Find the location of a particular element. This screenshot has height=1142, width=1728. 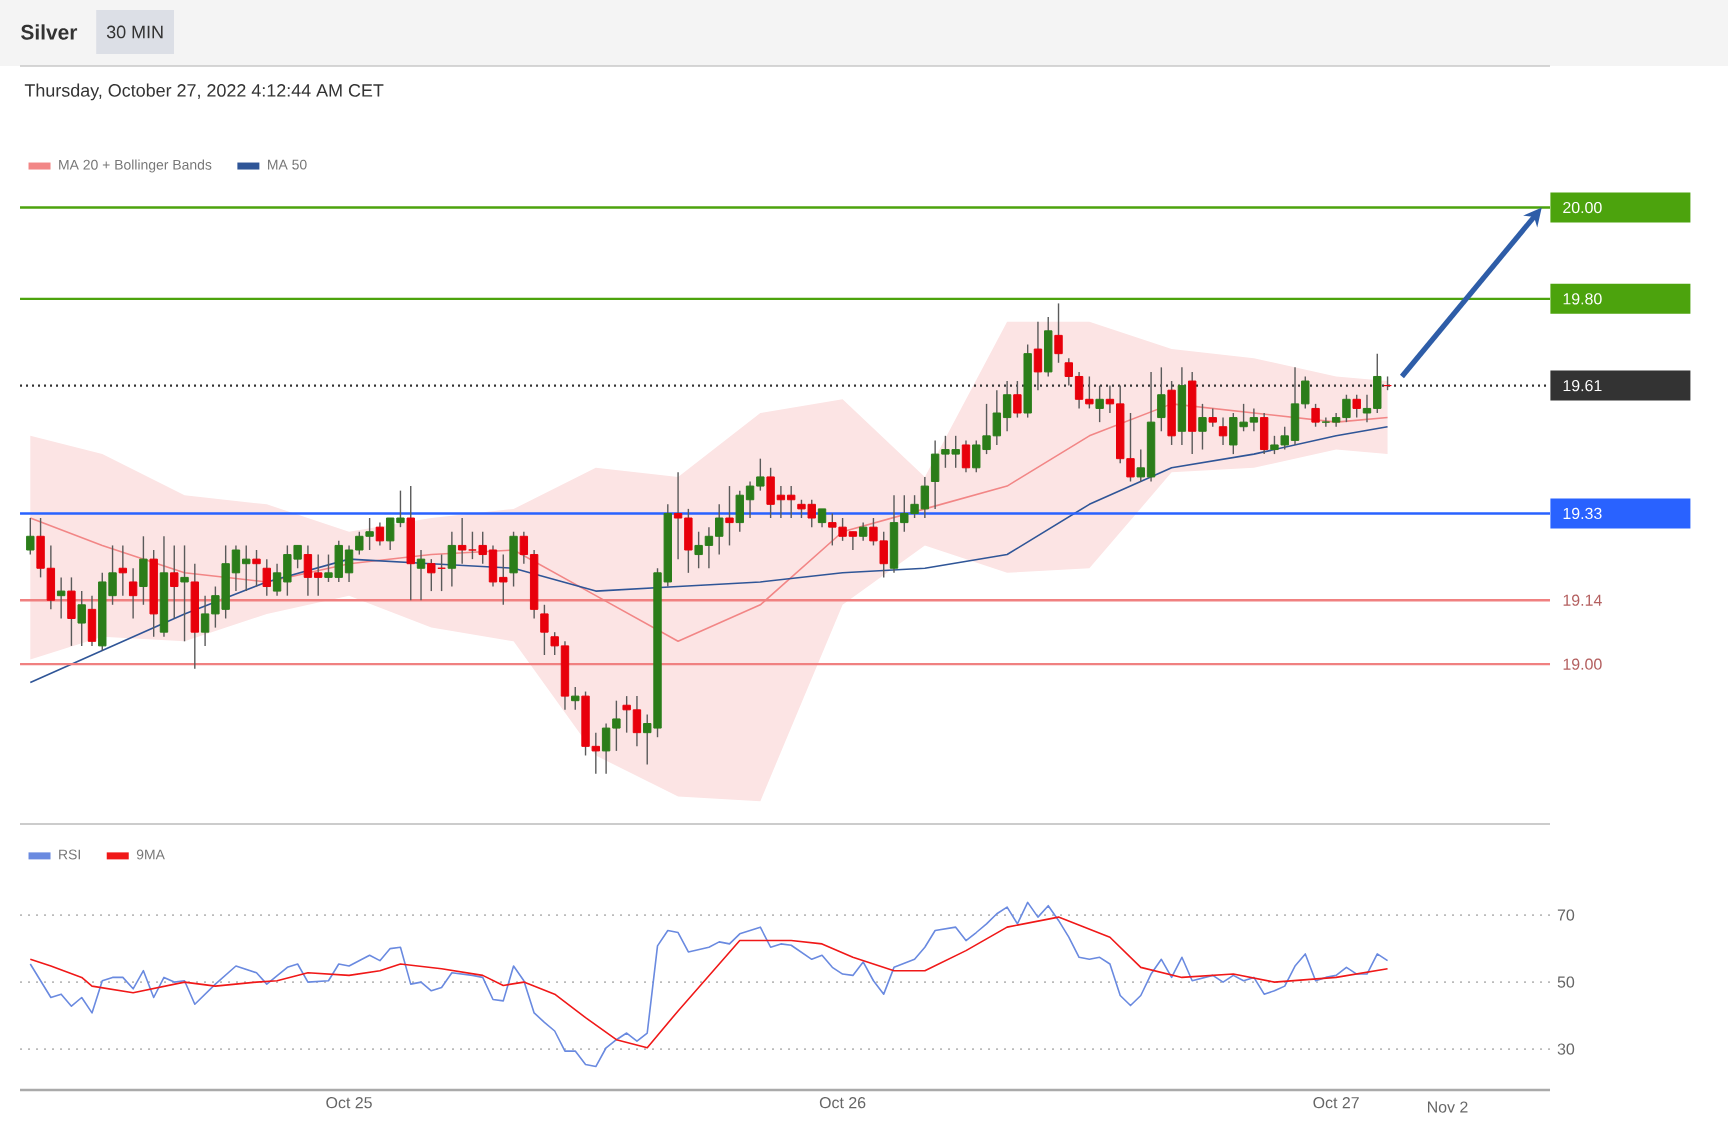

chart-title: Silver is located at coordinates (49, 32).